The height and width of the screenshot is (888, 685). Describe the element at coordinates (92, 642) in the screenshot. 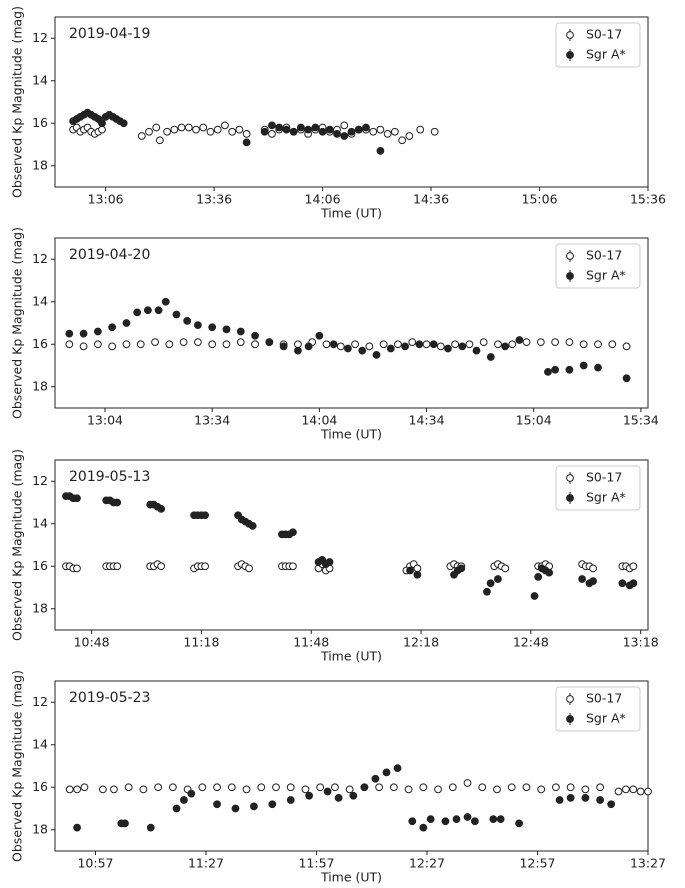

I see `x-tick-label: 10:48` at that location.